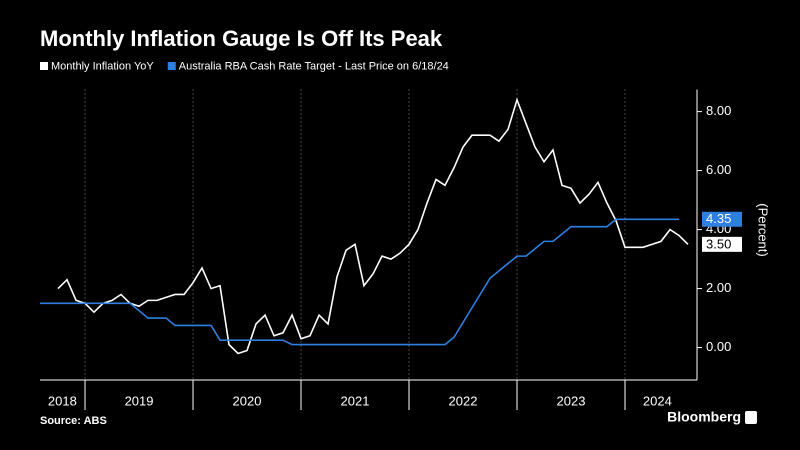 Image resolution: width=800 pixels, height=450 pixels. What do you see at coordinates (73, 421) in the screenshot?
I see `source: Source: ABS` at bounding box center [73, 421].